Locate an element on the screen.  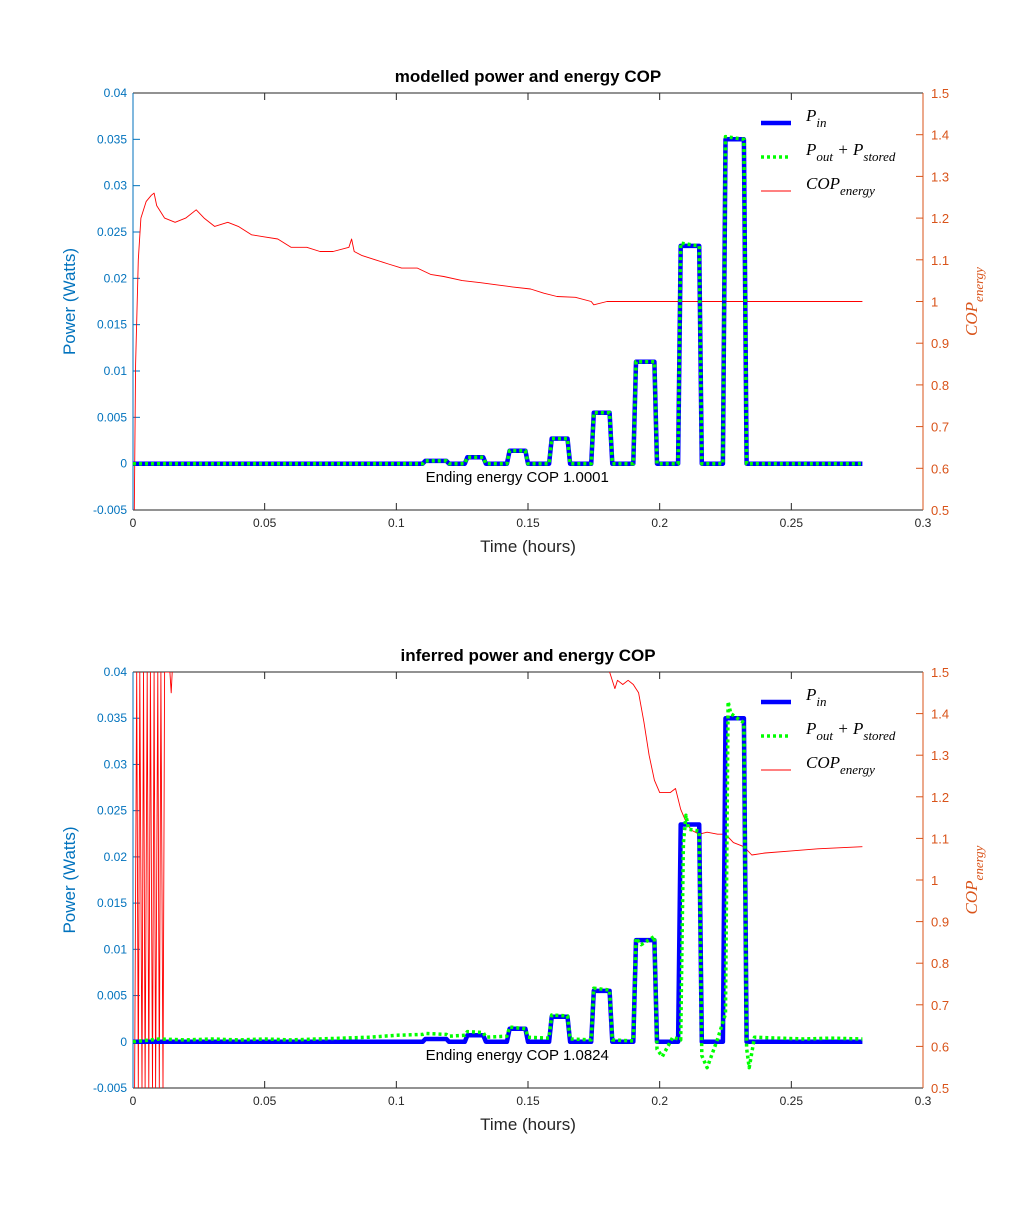
ending-cop-annotation: Ending energy COP 1.0001 is located at coordinates (517, 477).